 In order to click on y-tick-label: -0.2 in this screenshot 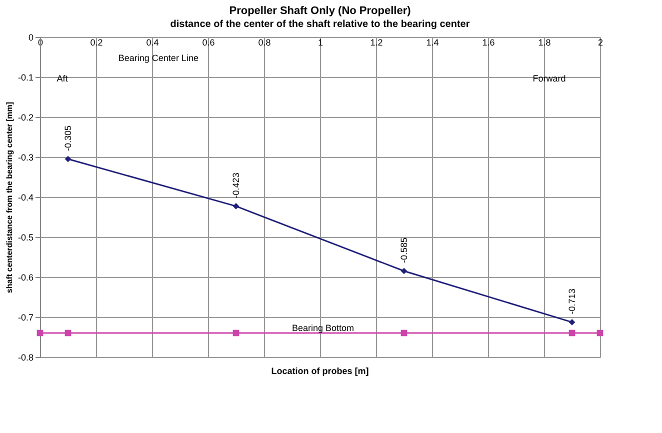, I will do `click(26, 117)`.